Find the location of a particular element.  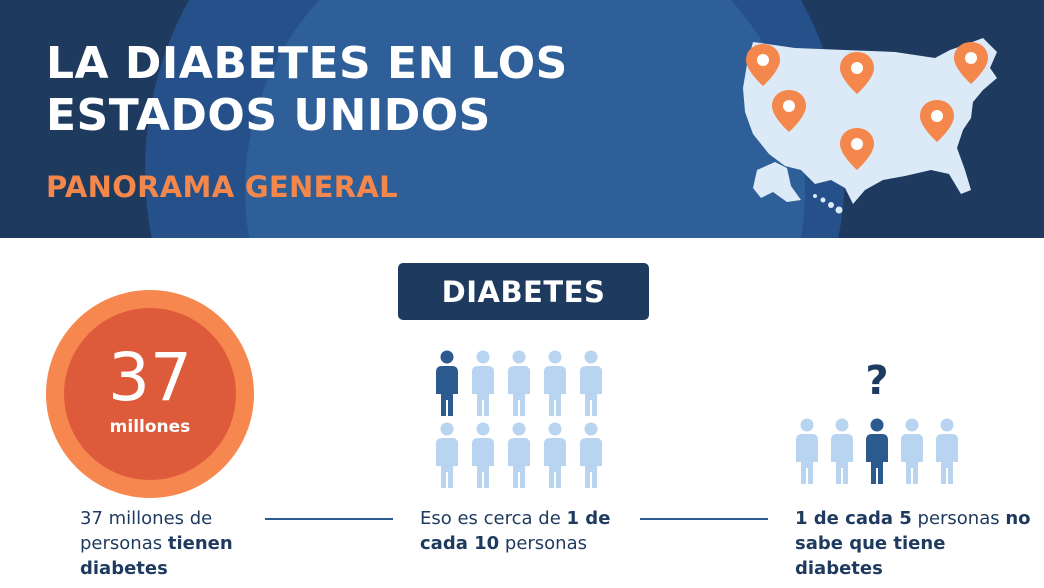

caption-undiagnosed-bold-2: no sabe que tiene diabetes is located at coordinates (913, 543).